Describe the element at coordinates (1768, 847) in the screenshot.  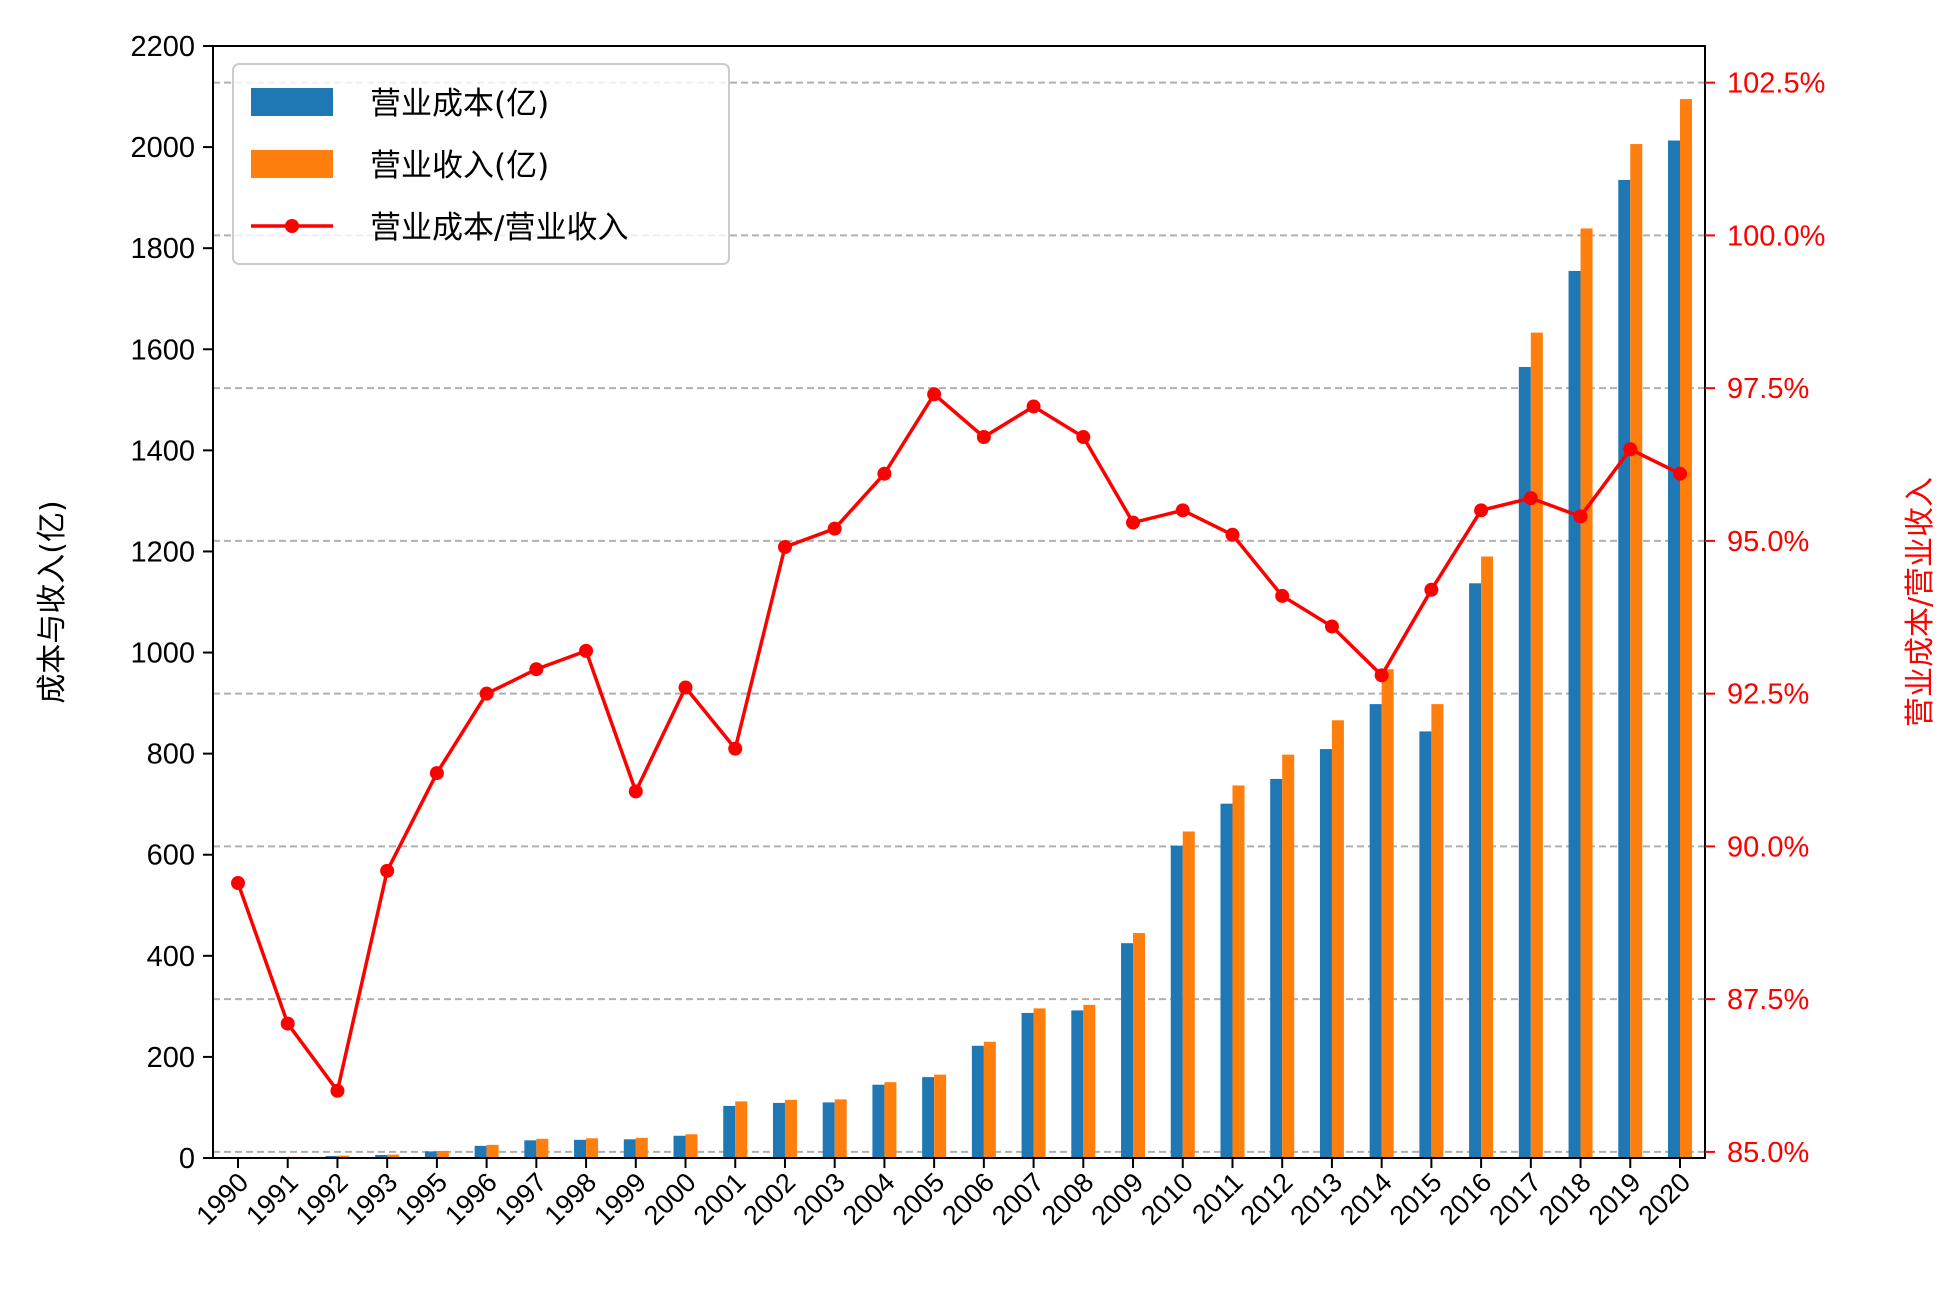
I see `y-tick-label-right: 90.0%` at that location.